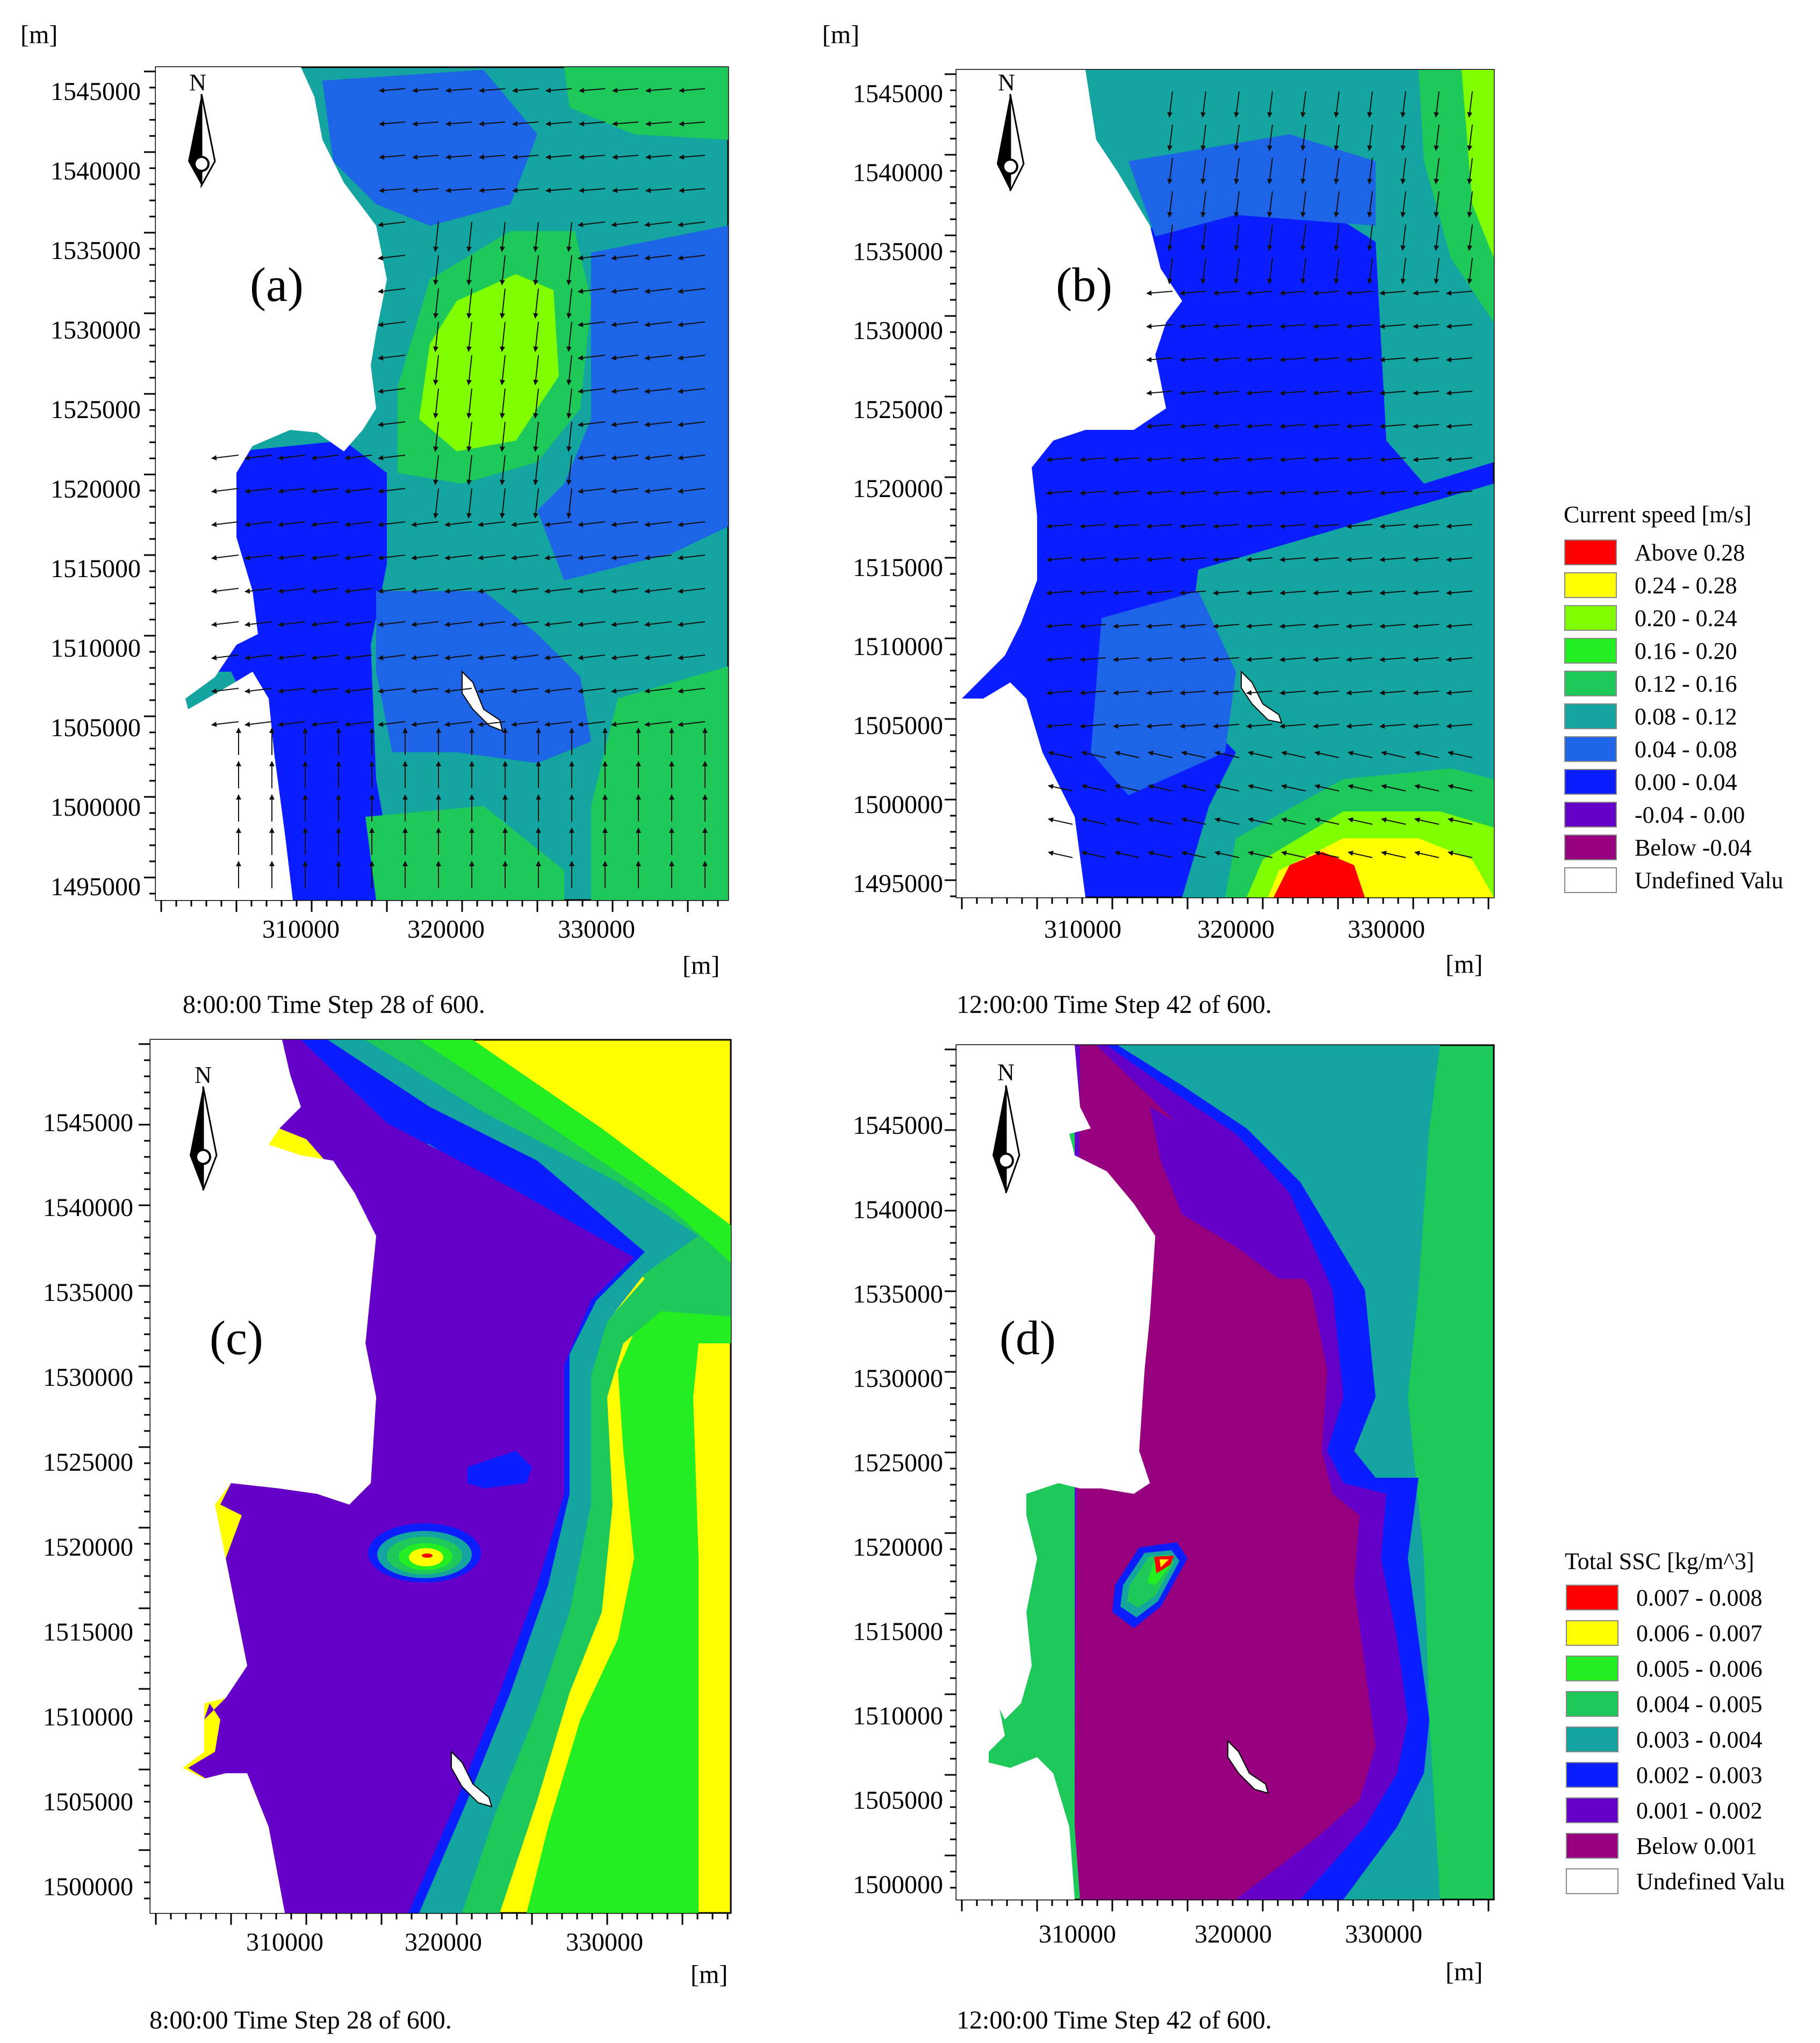 This screenshot has height=2043, width=1820. What do you see at coordinates (1699, 1810) in the screenshot?
I see `legend-label: 0.001 - 0.002` at bounding box center [1699, 1810].